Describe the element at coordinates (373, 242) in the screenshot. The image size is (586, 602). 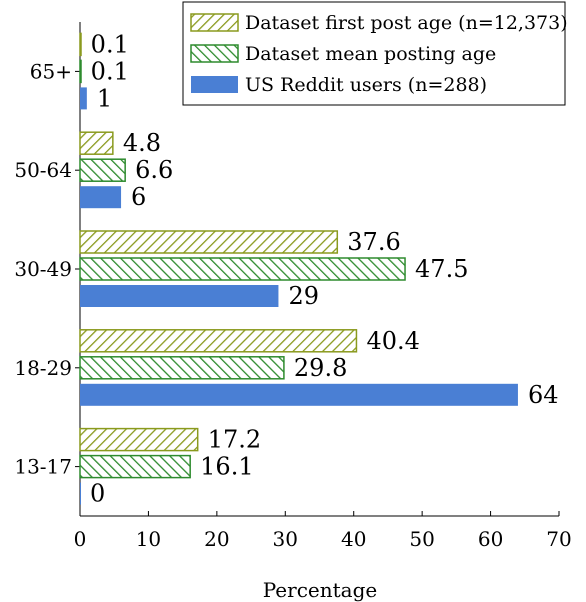
I see `data-label: 37.6` at that location.